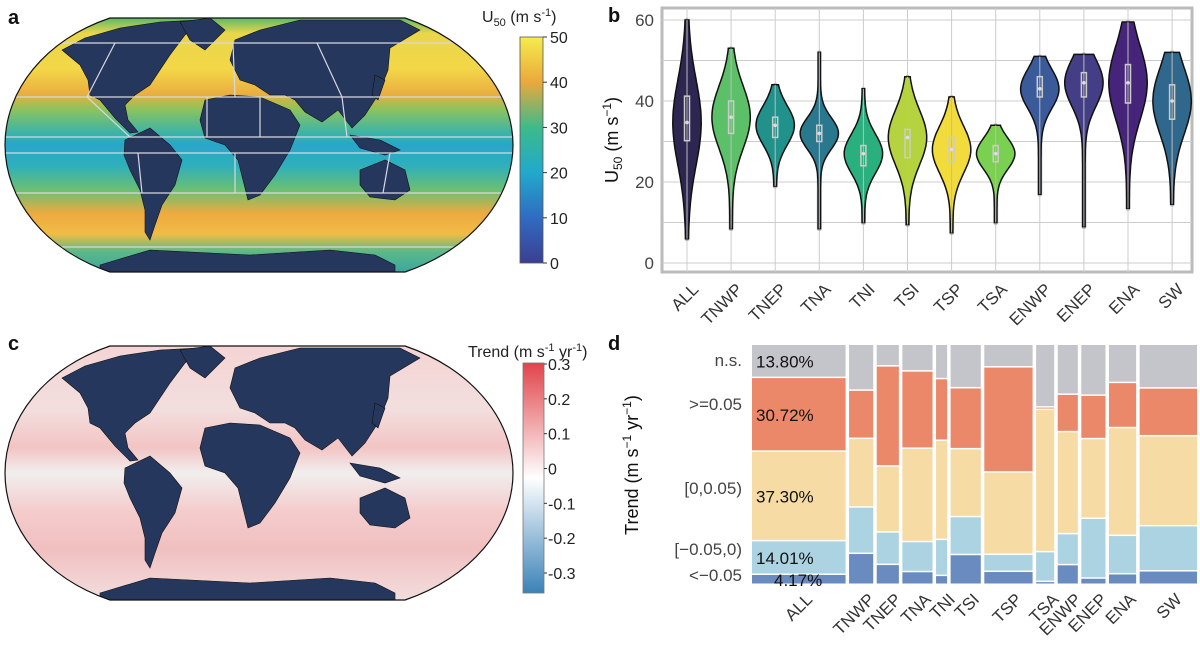 The height and width of the screenshot is (645, 1200). What do you see at coordinates (1076, 303) in the screenshot?
I see `x-tick-label: ENEP` at bounding box center [1076, 303].